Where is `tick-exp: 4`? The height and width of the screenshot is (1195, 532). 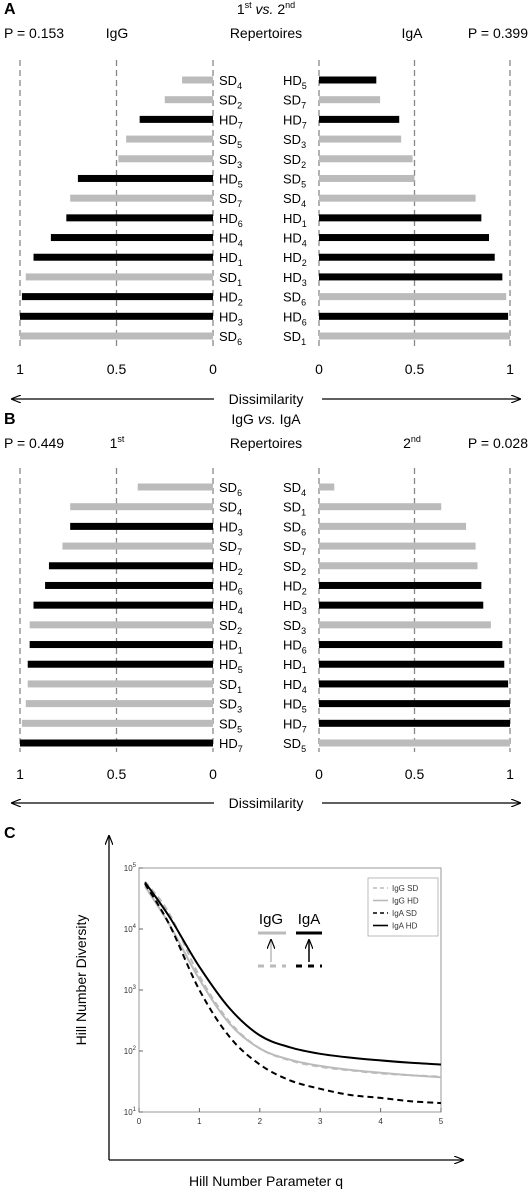
tick-exp: 4 is located at coordinates (135, 927).